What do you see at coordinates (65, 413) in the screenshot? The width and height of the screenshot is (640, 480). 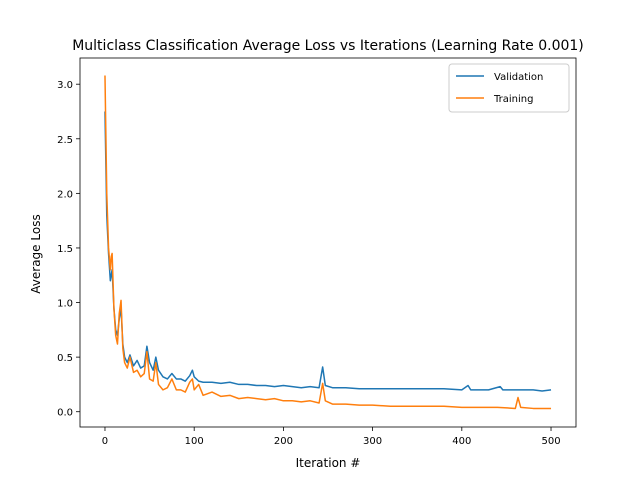 I see `y-tick-label: 0.0` at bounding box center [65, 413].